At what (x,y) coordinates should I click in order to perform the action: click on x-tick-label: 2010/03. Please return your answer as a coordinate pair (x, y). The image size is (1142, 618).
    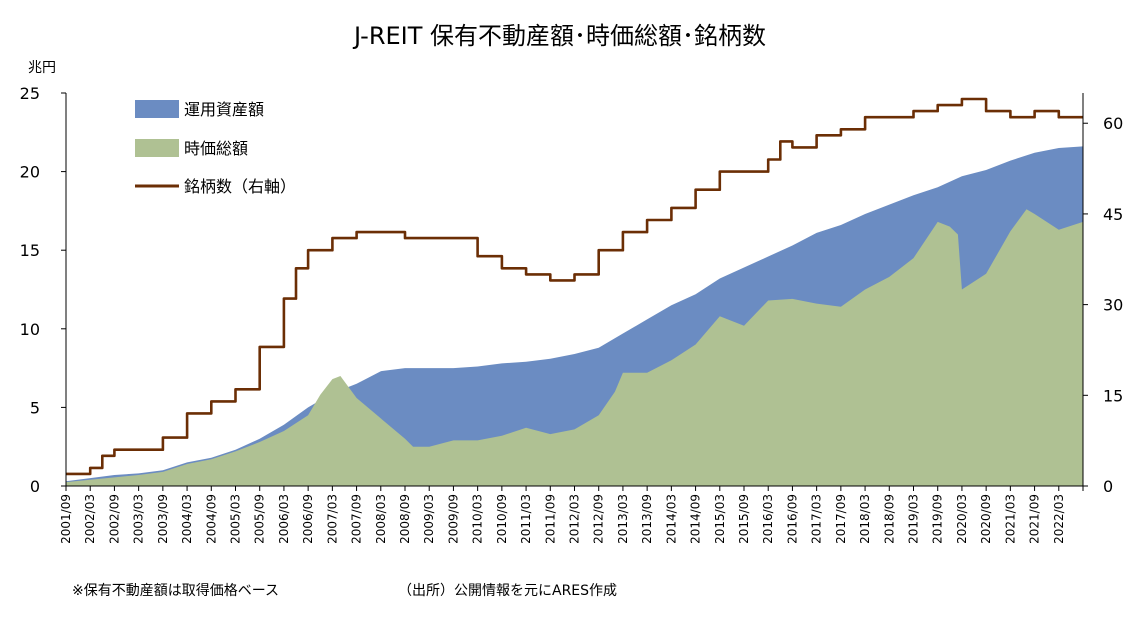
    Looking at the image, I should click on (478, 519).